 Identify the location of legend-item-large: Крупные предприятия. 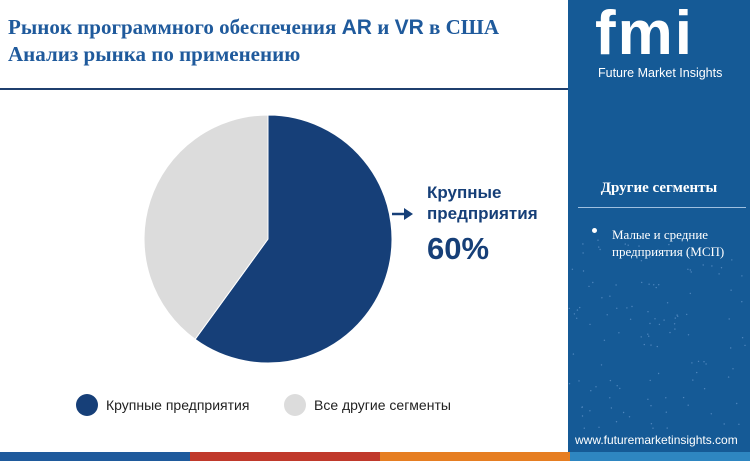
(162, 405).